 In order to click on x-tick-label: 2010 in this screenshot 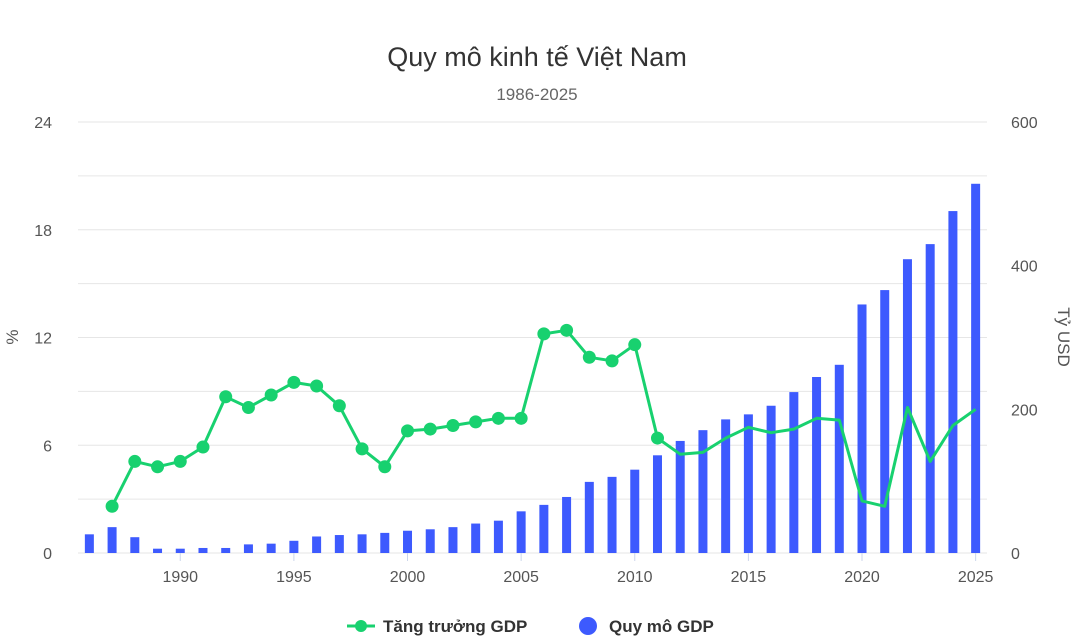, I will do `click(635, 577)`.